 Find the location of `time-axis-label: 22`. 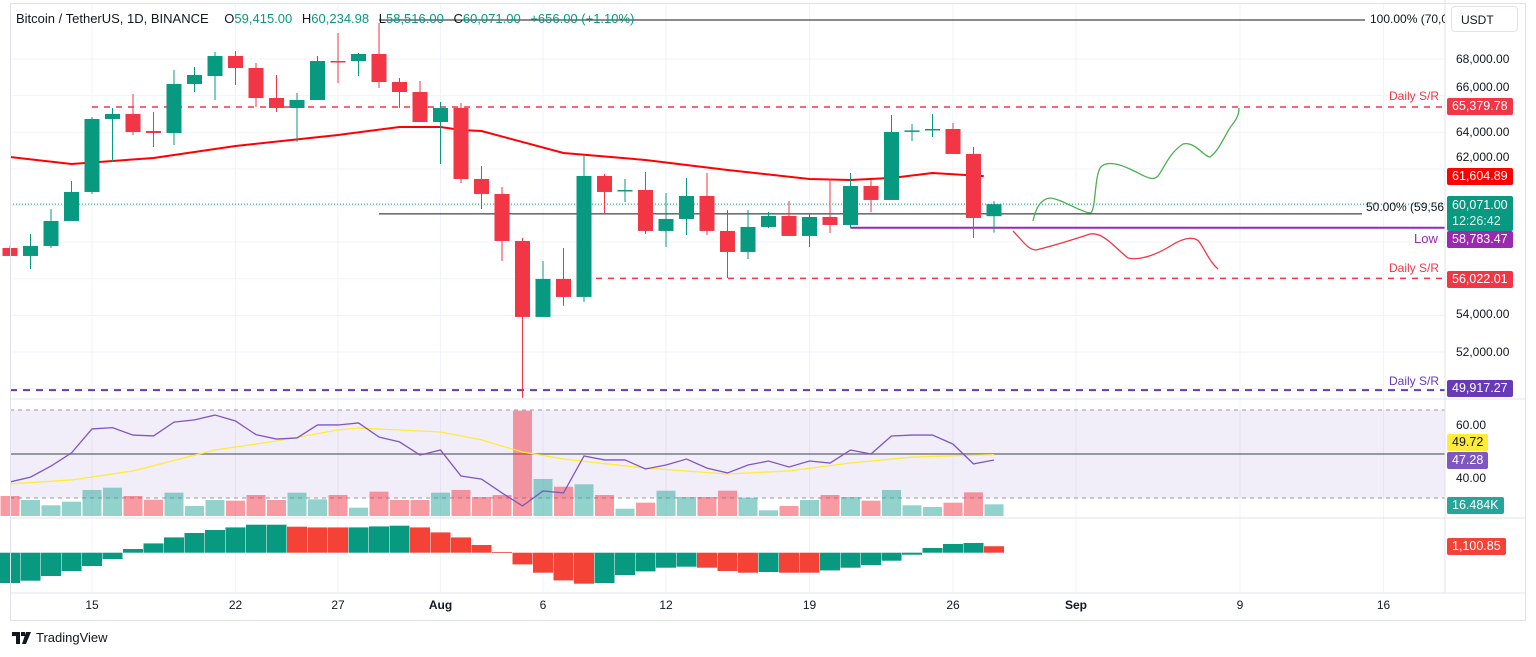

time-axis-label: 22 is located at coordinates (235, 605).